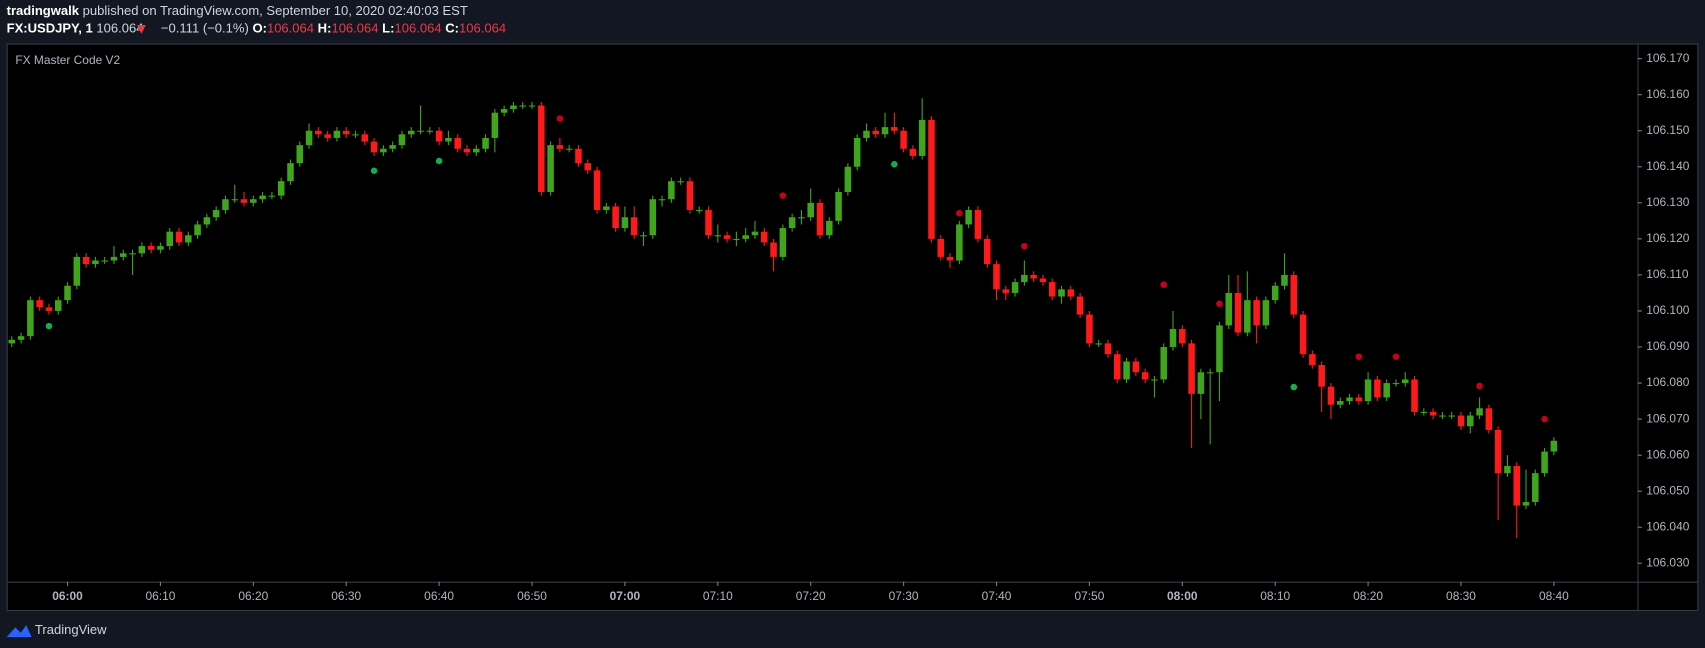  I want to click on x-tick-label: 07:20, so click(811, 596).